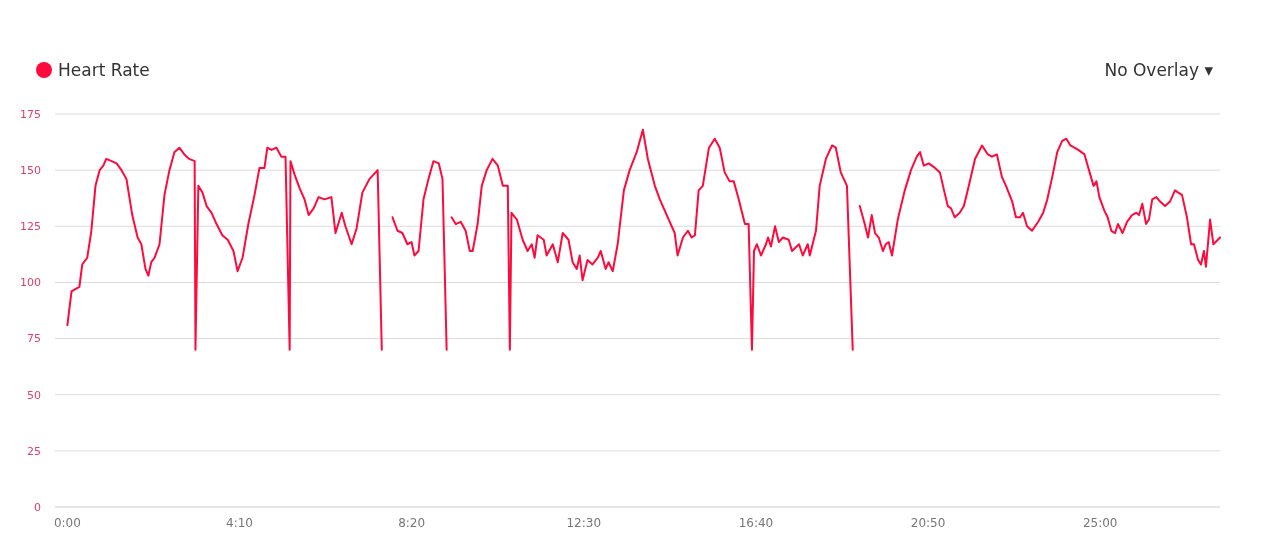  I want to click on x-tick-label: 12:30, so click(584, 523).